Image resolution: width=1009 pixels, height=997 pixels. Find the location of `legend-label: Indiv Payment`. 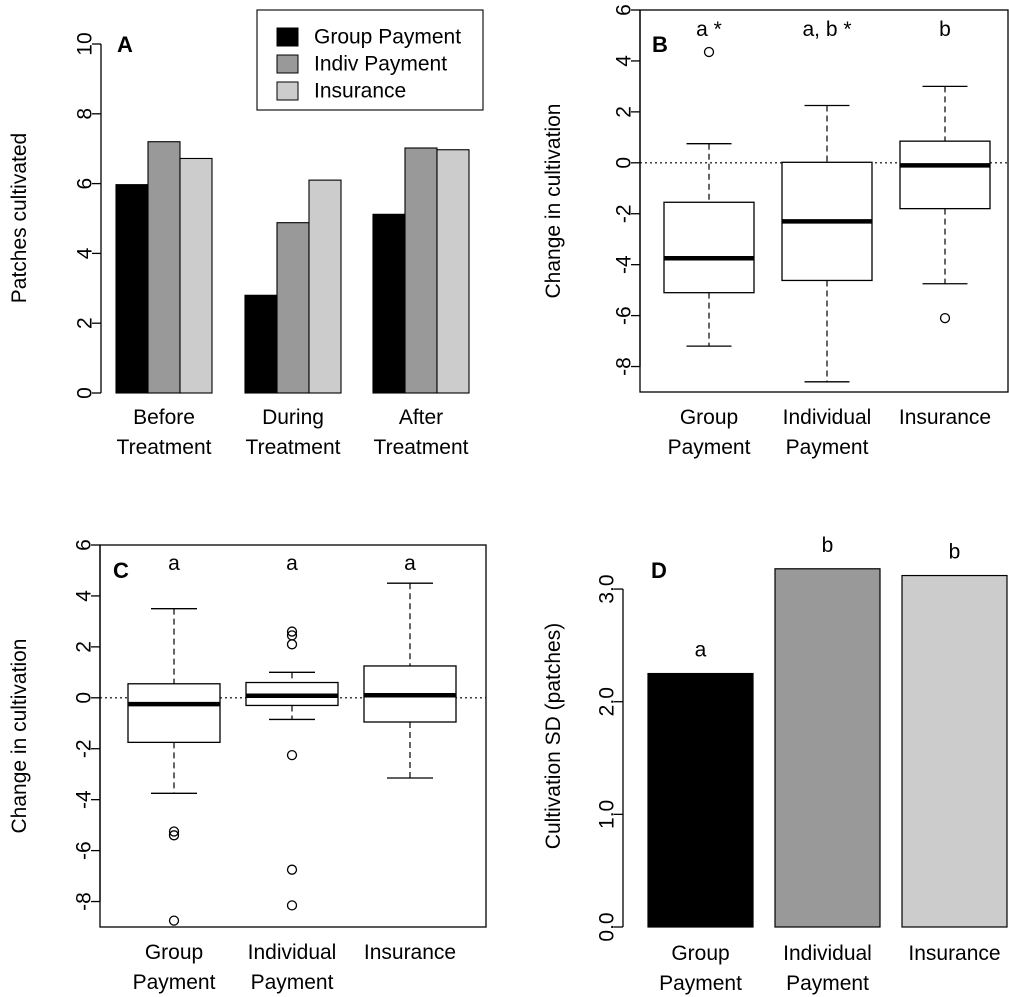

legend-label: Indiv Payment is located at coordinates (380, 64).